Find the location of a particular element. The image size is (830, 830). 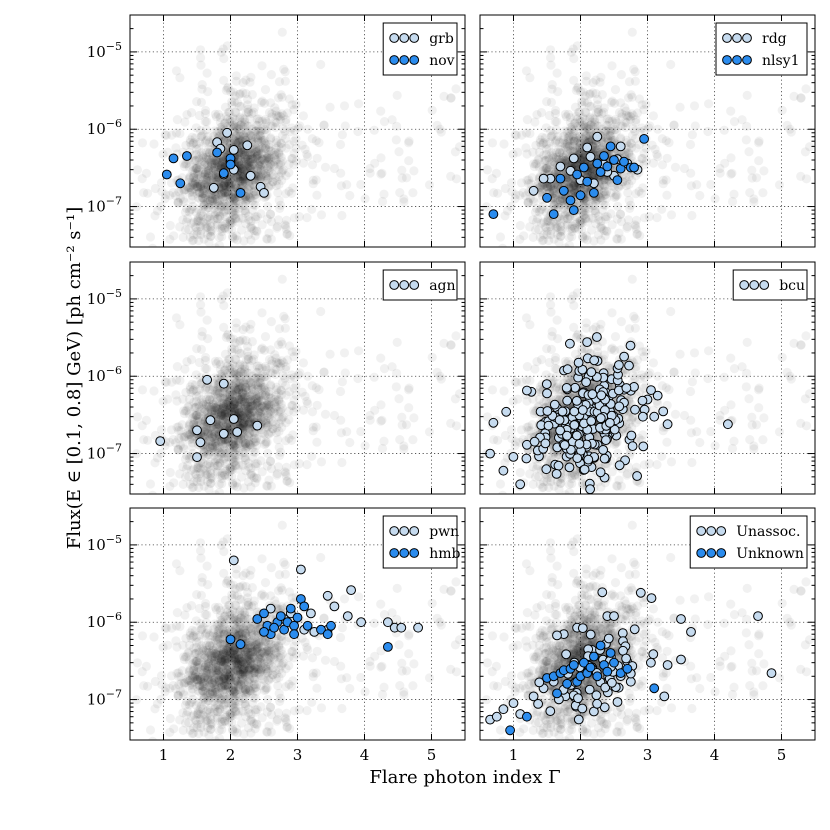

data-point is located at coordinates (580, 195).